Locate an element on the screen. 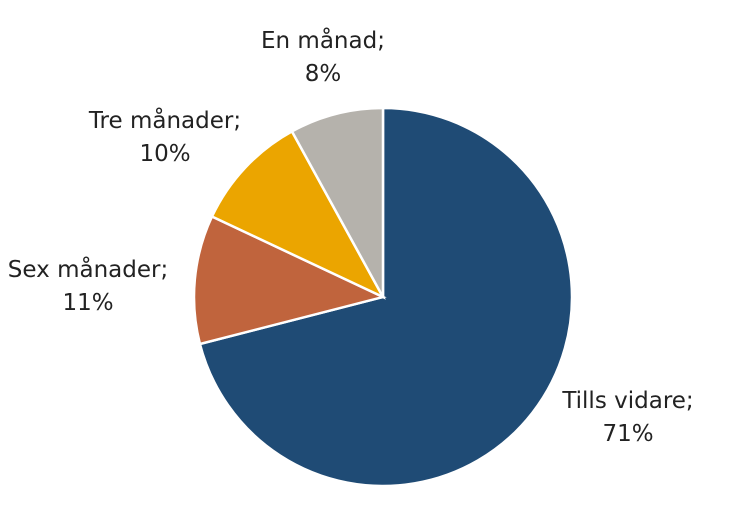 The width and height of the screenshot is (750, 523). slice-category-label: En månad; is located at coordinates (323, 40).